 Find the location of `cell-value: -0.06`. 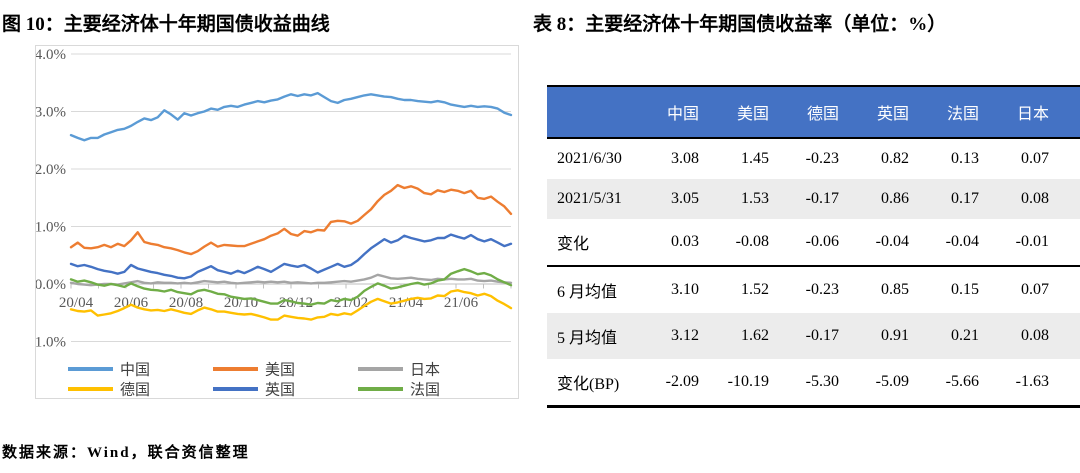

cell-value: -0.06 is located at coordinates (814, 243).